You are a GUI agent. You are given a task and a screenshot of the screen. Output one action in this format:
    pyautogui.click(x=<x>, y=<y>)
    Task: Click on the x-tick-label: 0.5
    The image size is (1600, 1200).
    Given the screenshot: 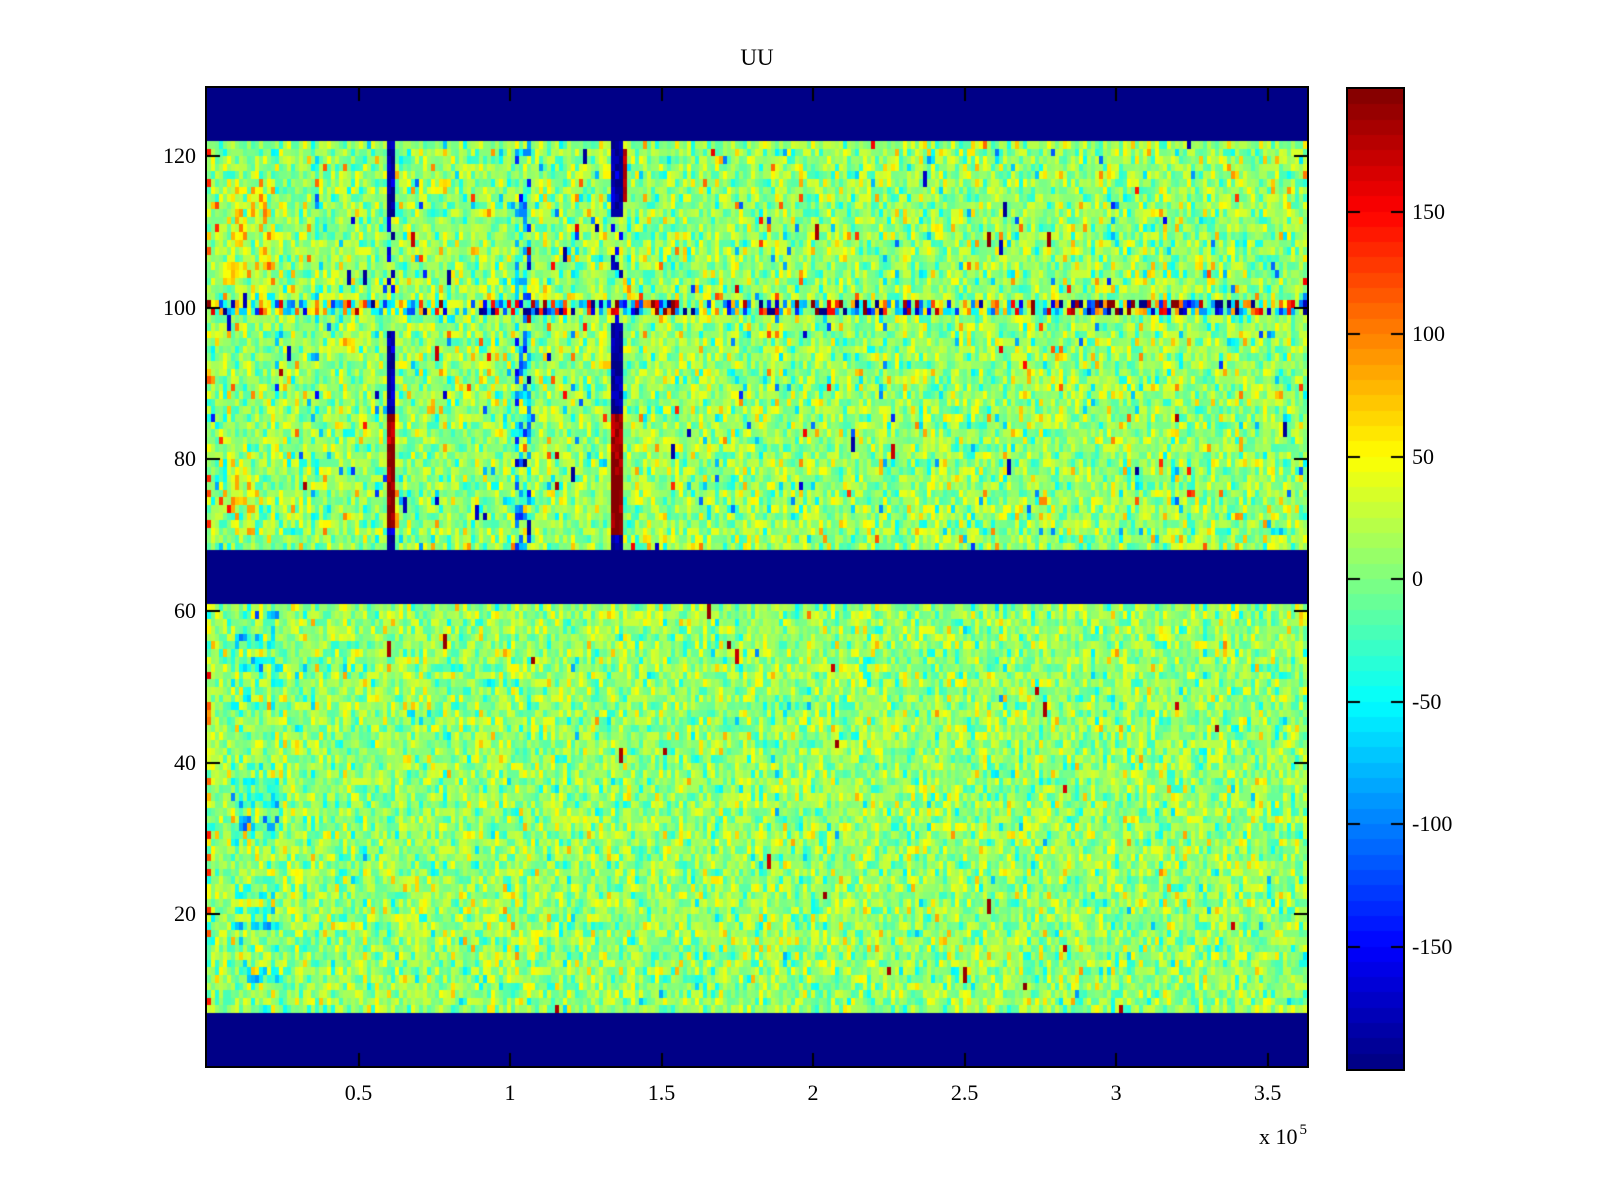 What is the action you would take?
    pyautogui.click(x=358, y=1092)
    